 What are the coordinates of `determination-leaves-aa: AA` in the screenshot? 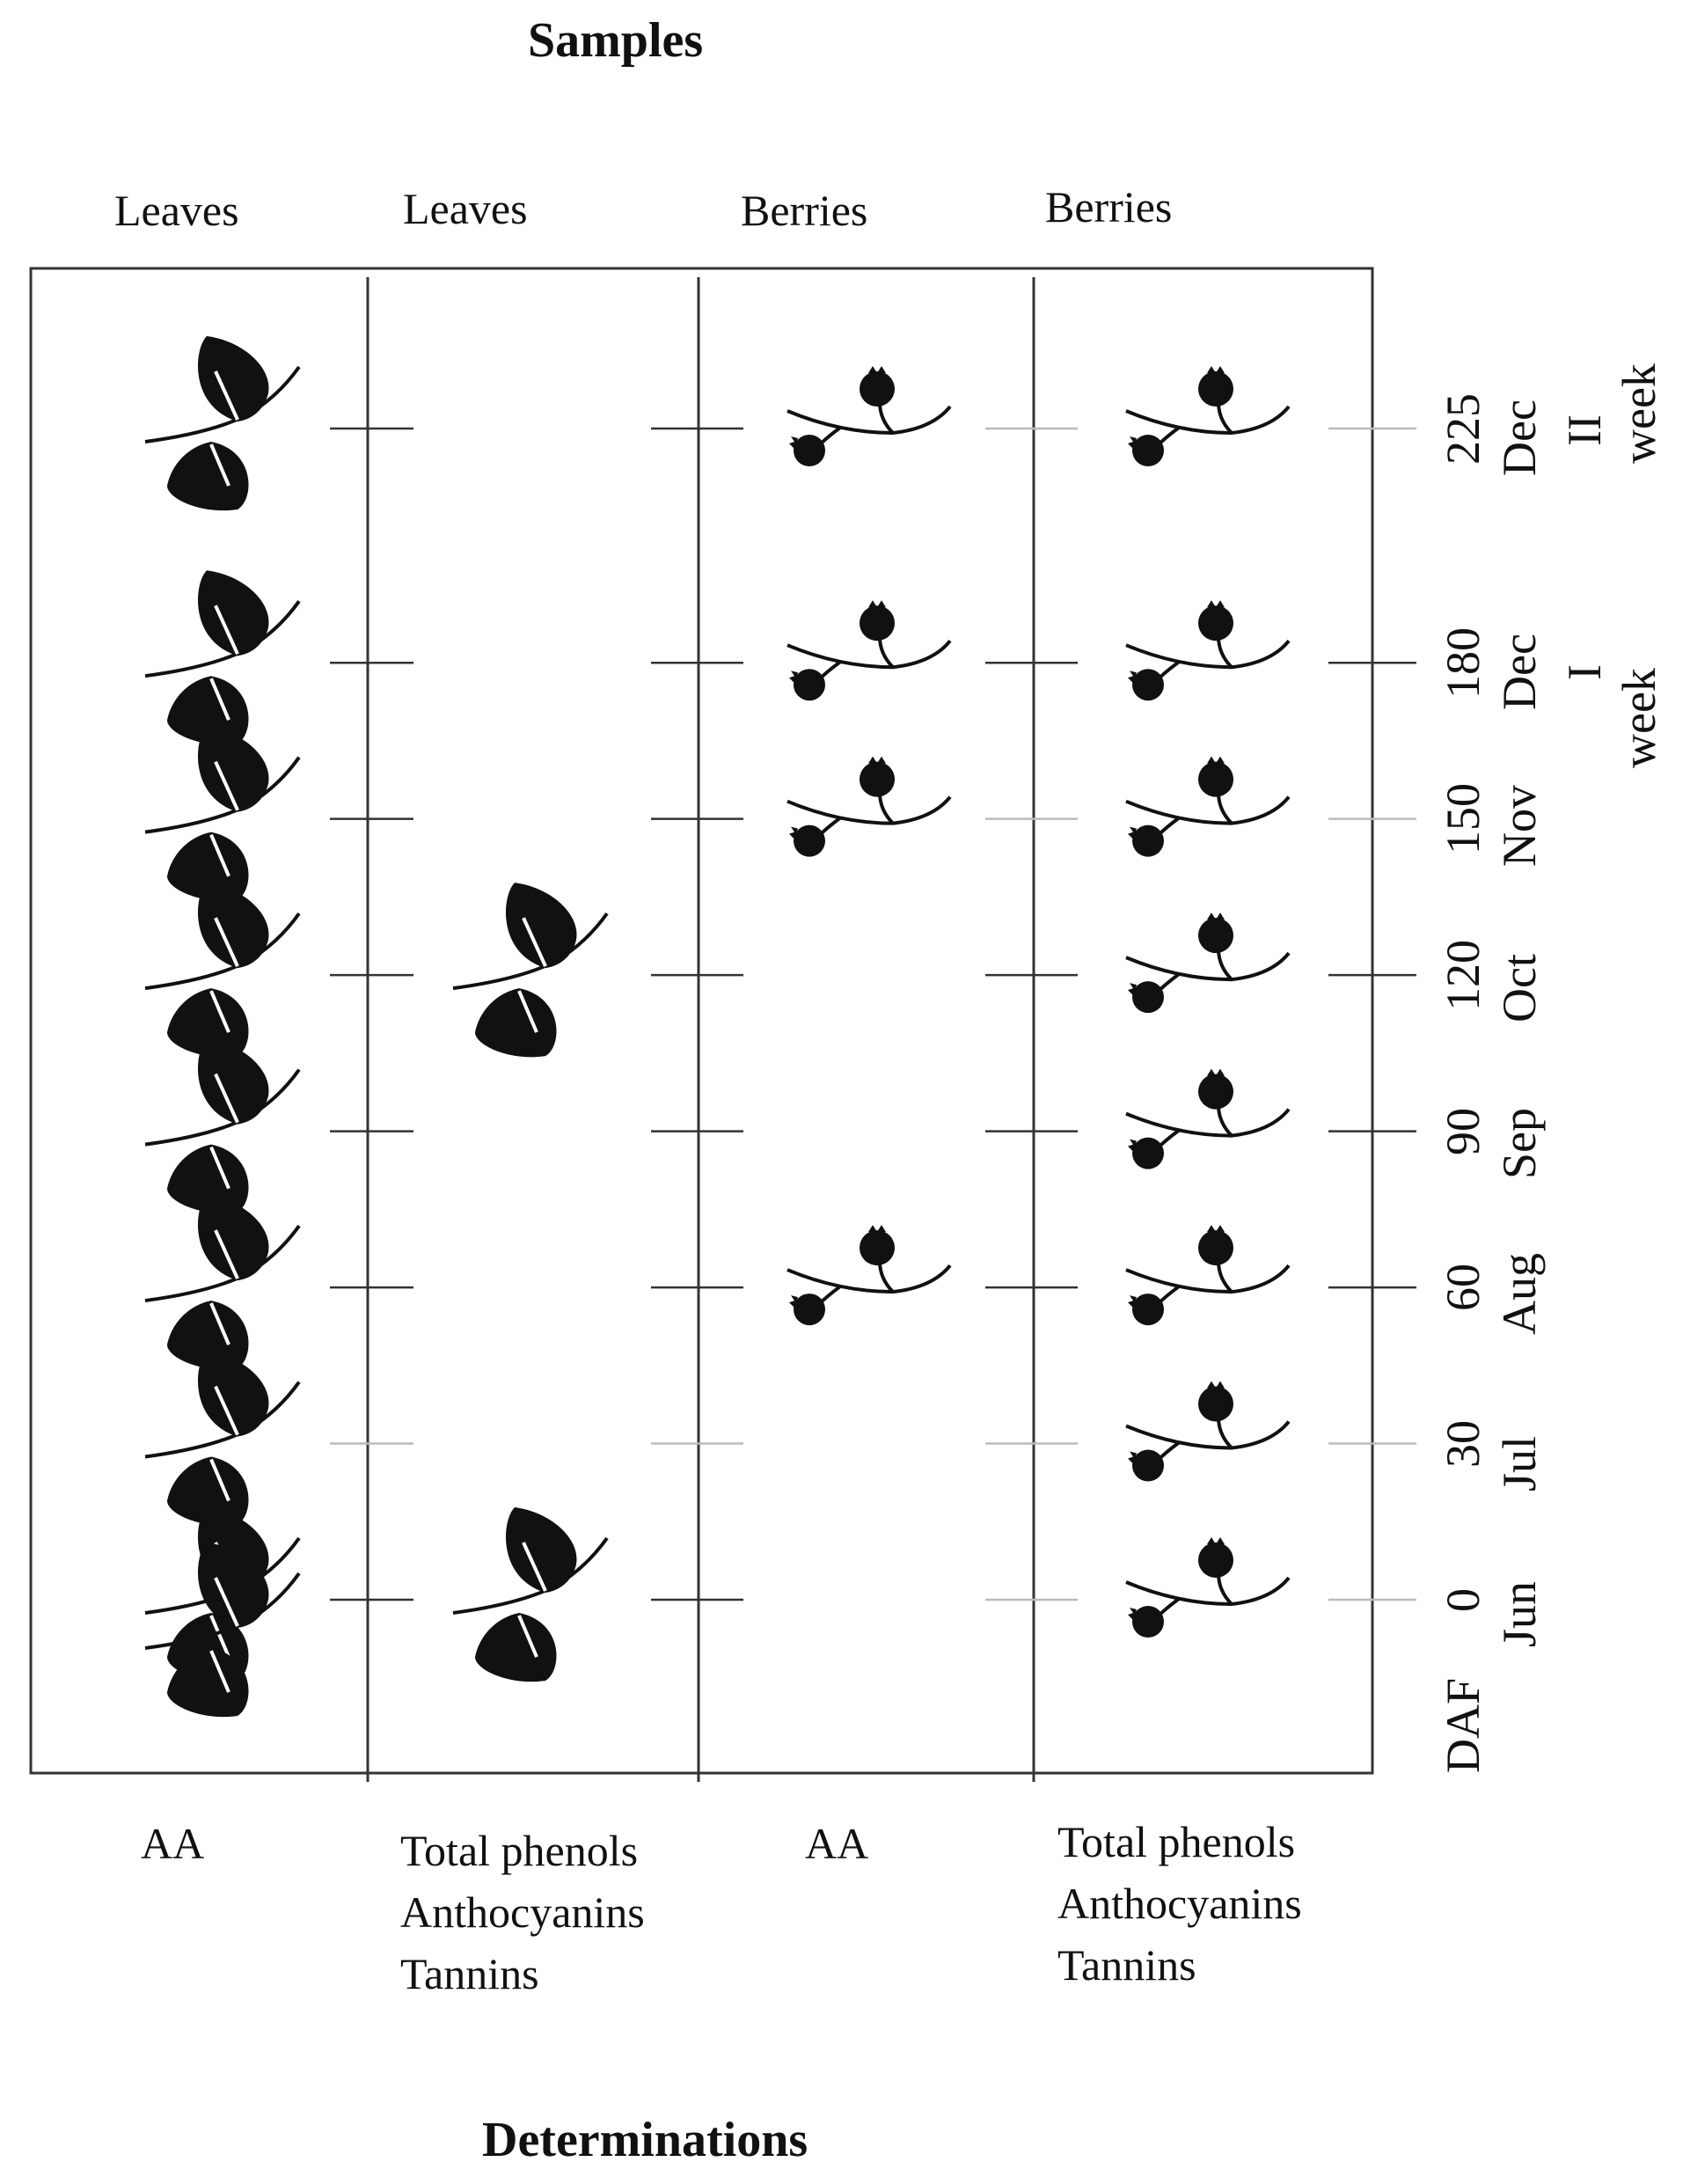 It's located at (172, 1843).